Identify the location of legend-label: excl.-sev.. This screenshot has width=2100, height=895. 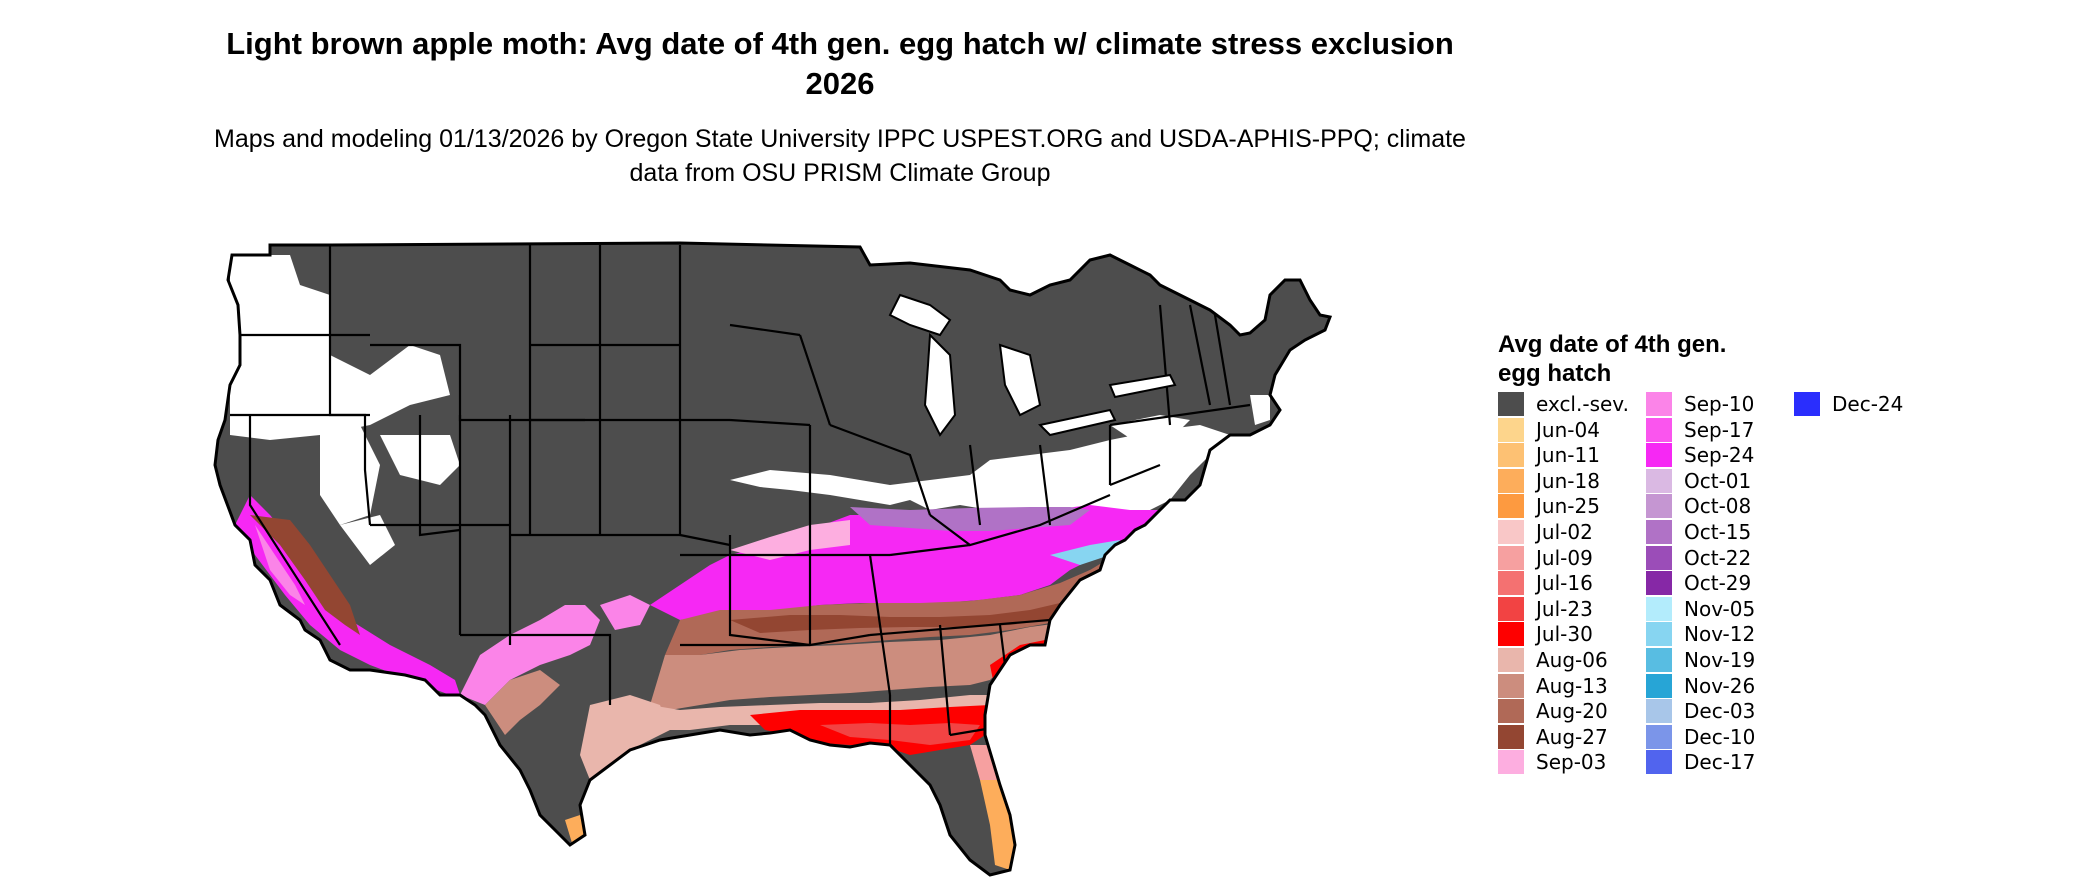
(1582, 404).